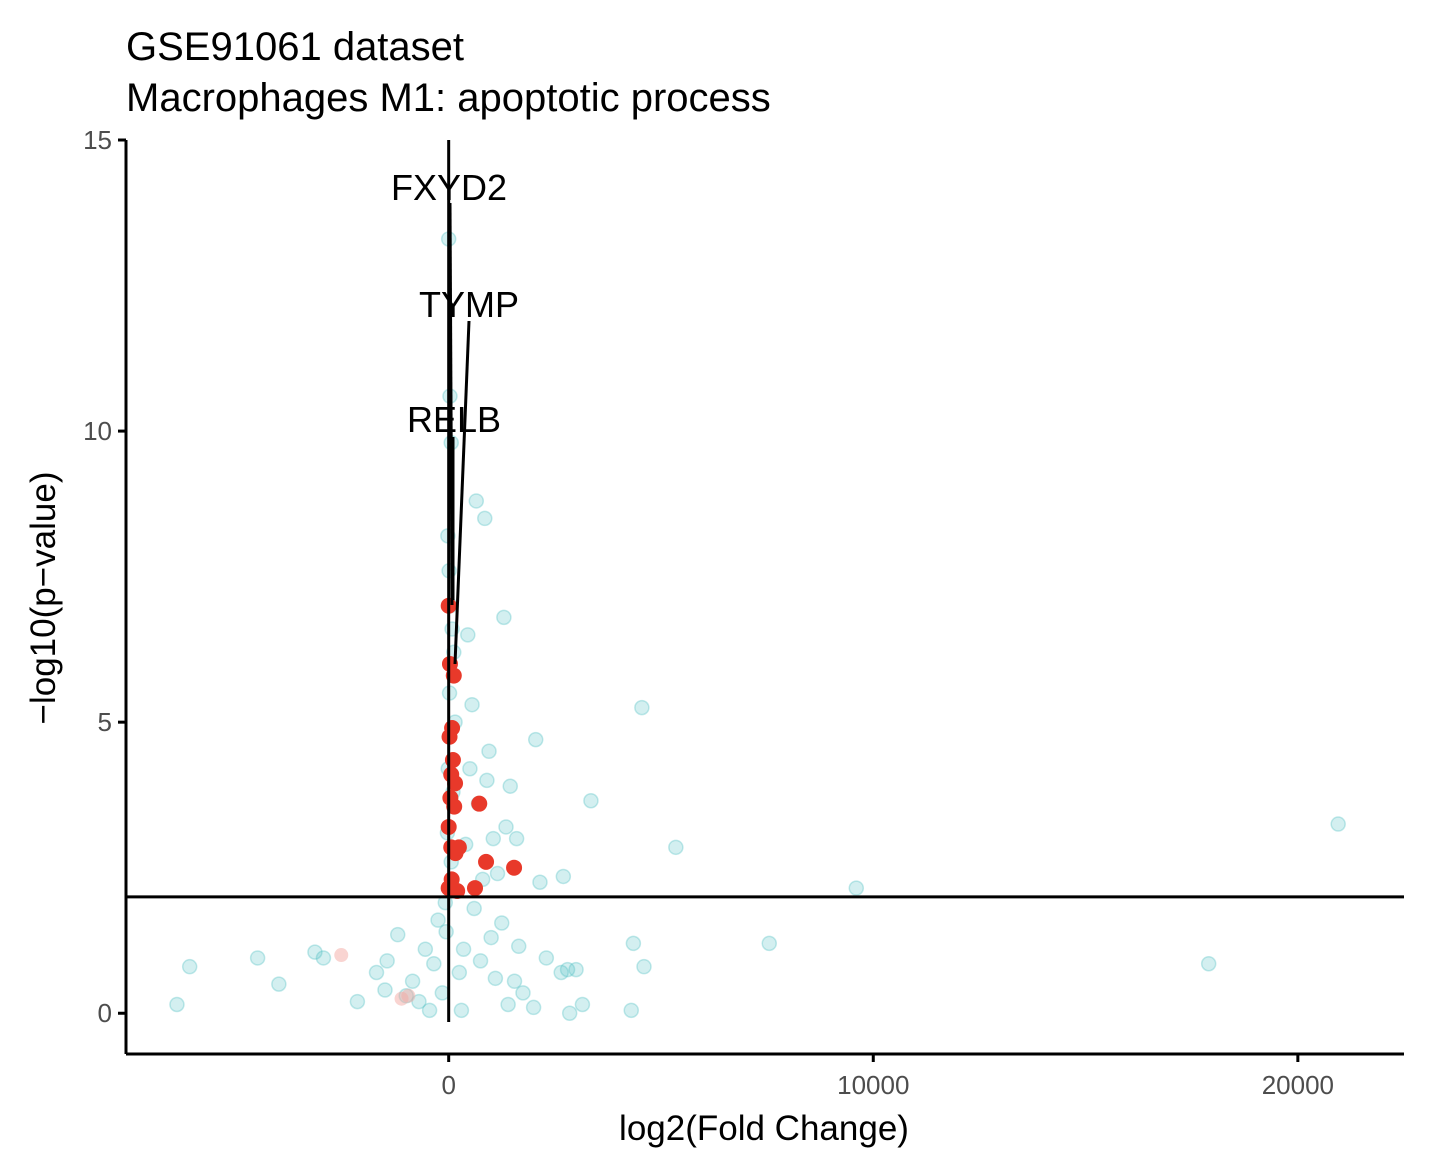 The image size is (1448, 1172). I want to click on y-tick-label: 10, so click(97, 431).